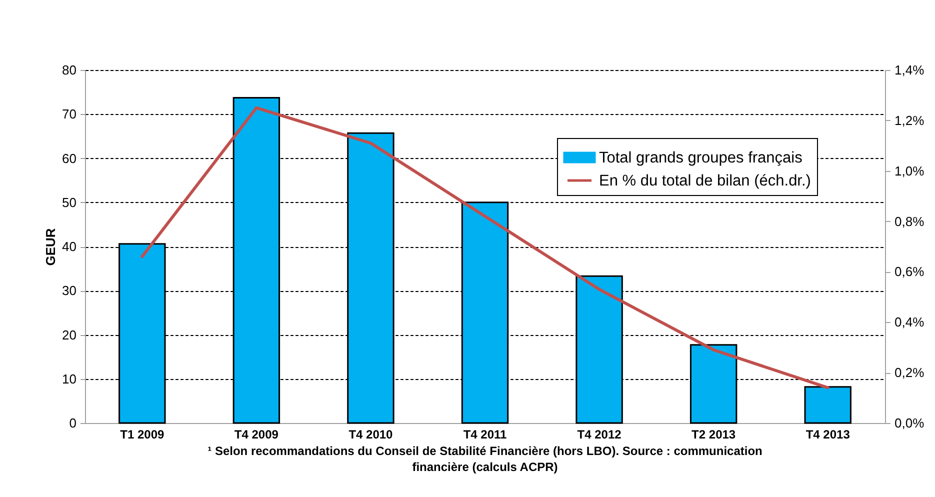 The image size is (935, 497). What do you see at coordinates (371, 435) in the screenshot?
I see `x-tick-label: T4 2010` at bounding box center [371, 435].